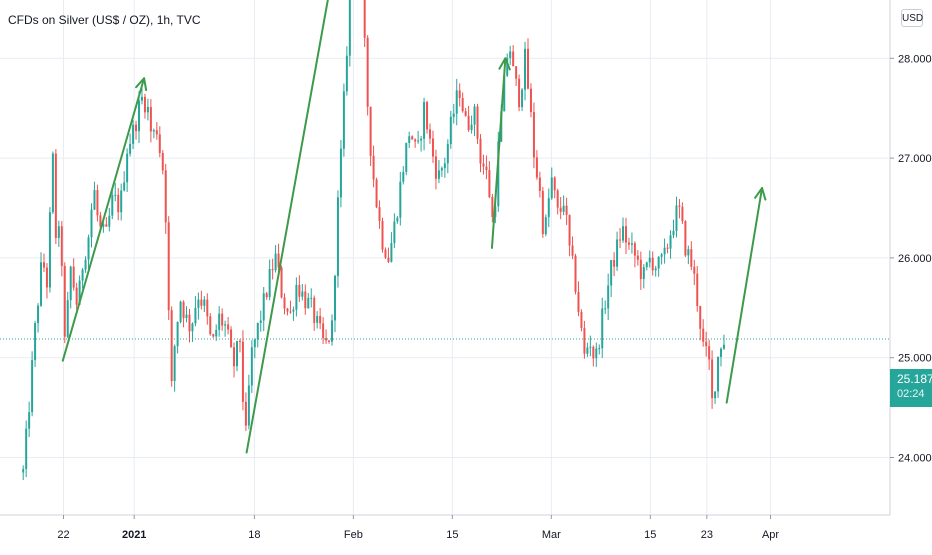 This screenshot has width=932, height=555. I want to click on bar-countdown: 02:24, so click(911, 394).